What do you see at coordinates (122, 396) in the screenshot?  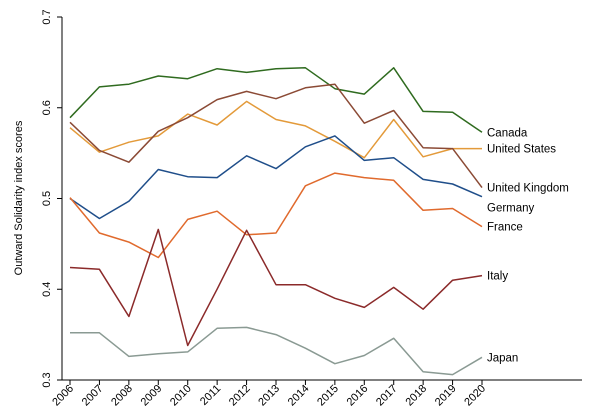 I see `x-tick-label: 2008` at bounding box center [122, 396].